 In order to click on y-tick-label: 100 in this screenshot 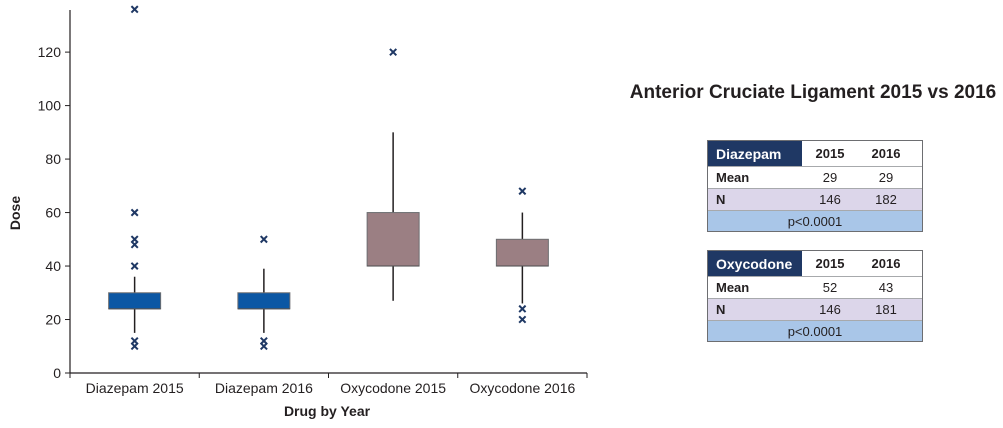, I will do `click(50, 106)`.